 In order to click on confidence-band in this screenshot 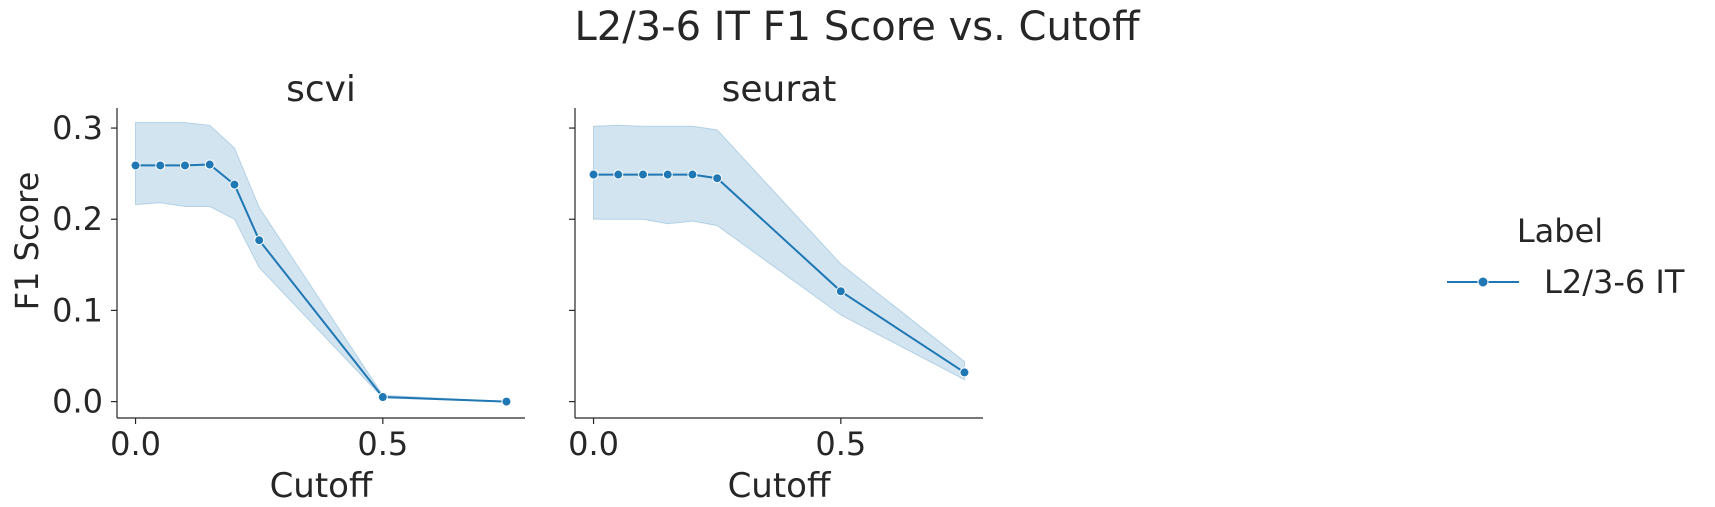, I will do `click(779, 252)`.